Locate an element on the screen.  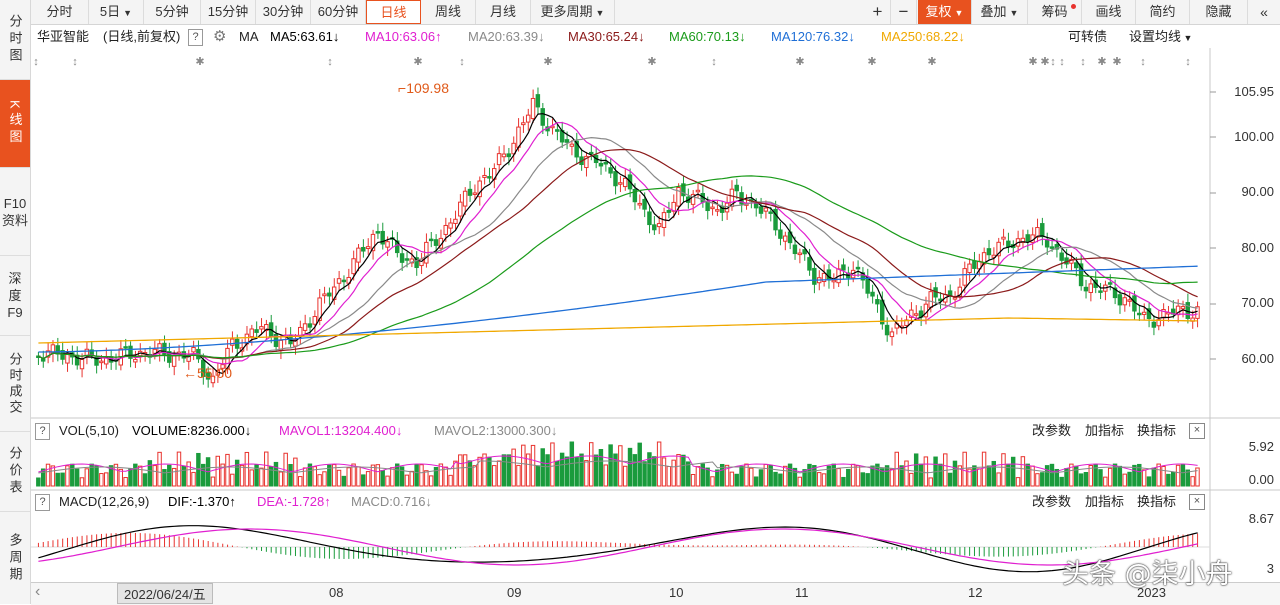
period-tab-weekly: 周线 is located at coordinates (448, 12).